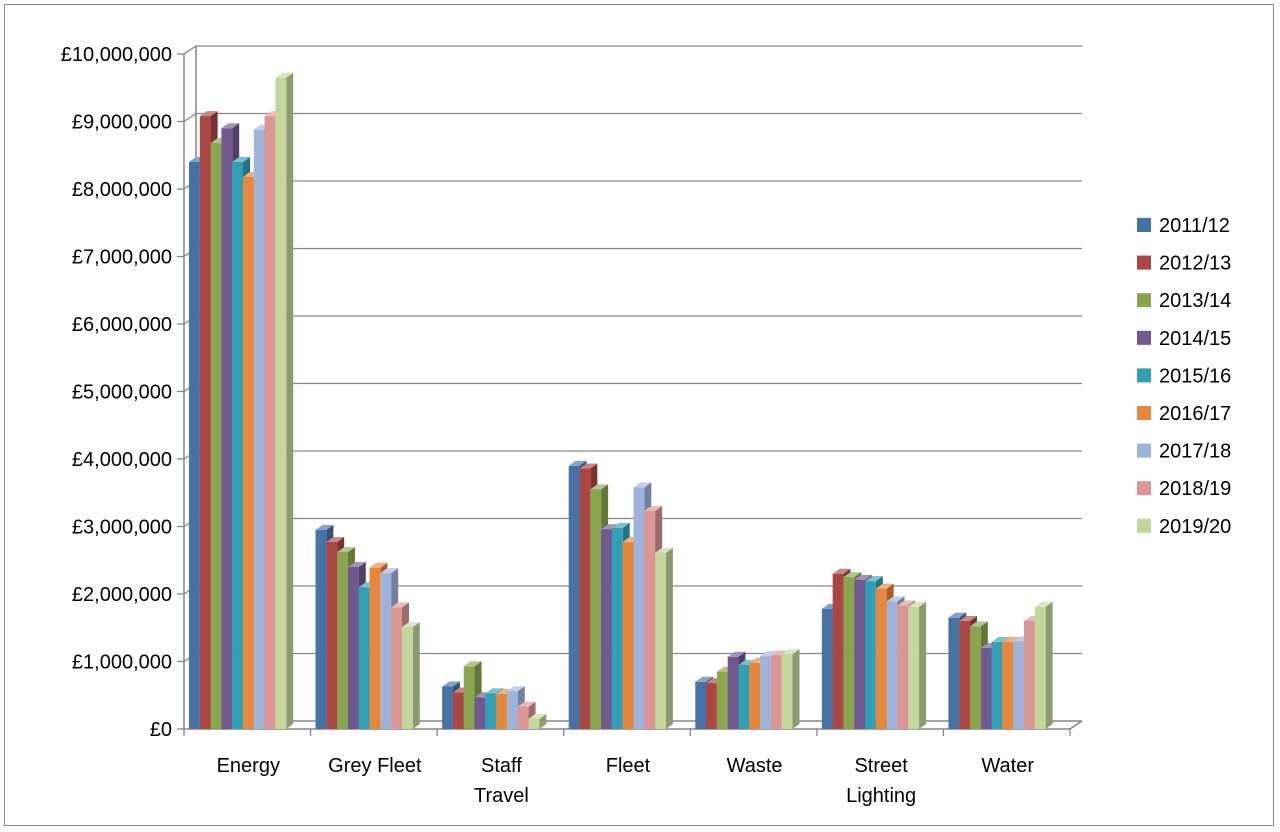  What do you see at coordinates (122, 258) in the screenshot?
I see `y-tick-label: £7,000,000` at bounding box center [122, 258].